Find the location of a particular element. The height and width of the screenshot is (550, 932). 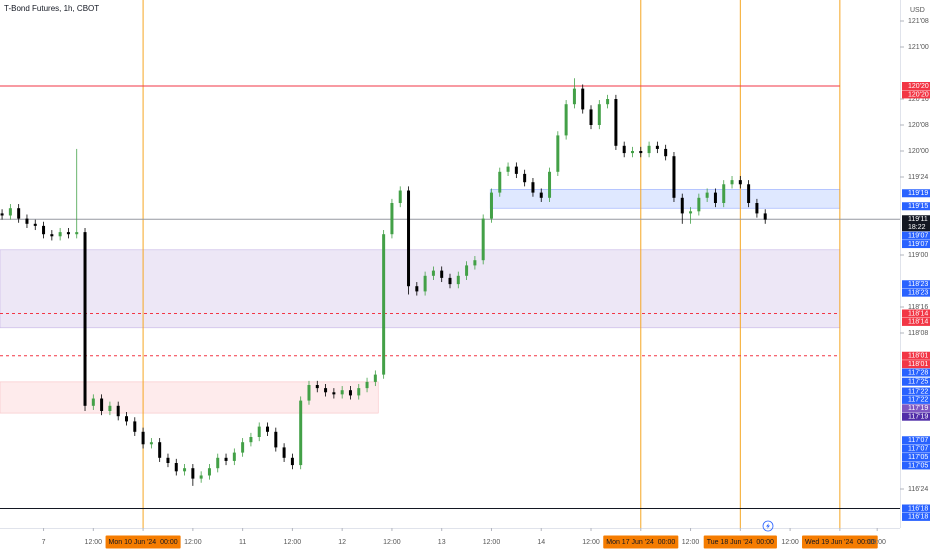

price-label: 120'20 is located at coordinates (918, 86).